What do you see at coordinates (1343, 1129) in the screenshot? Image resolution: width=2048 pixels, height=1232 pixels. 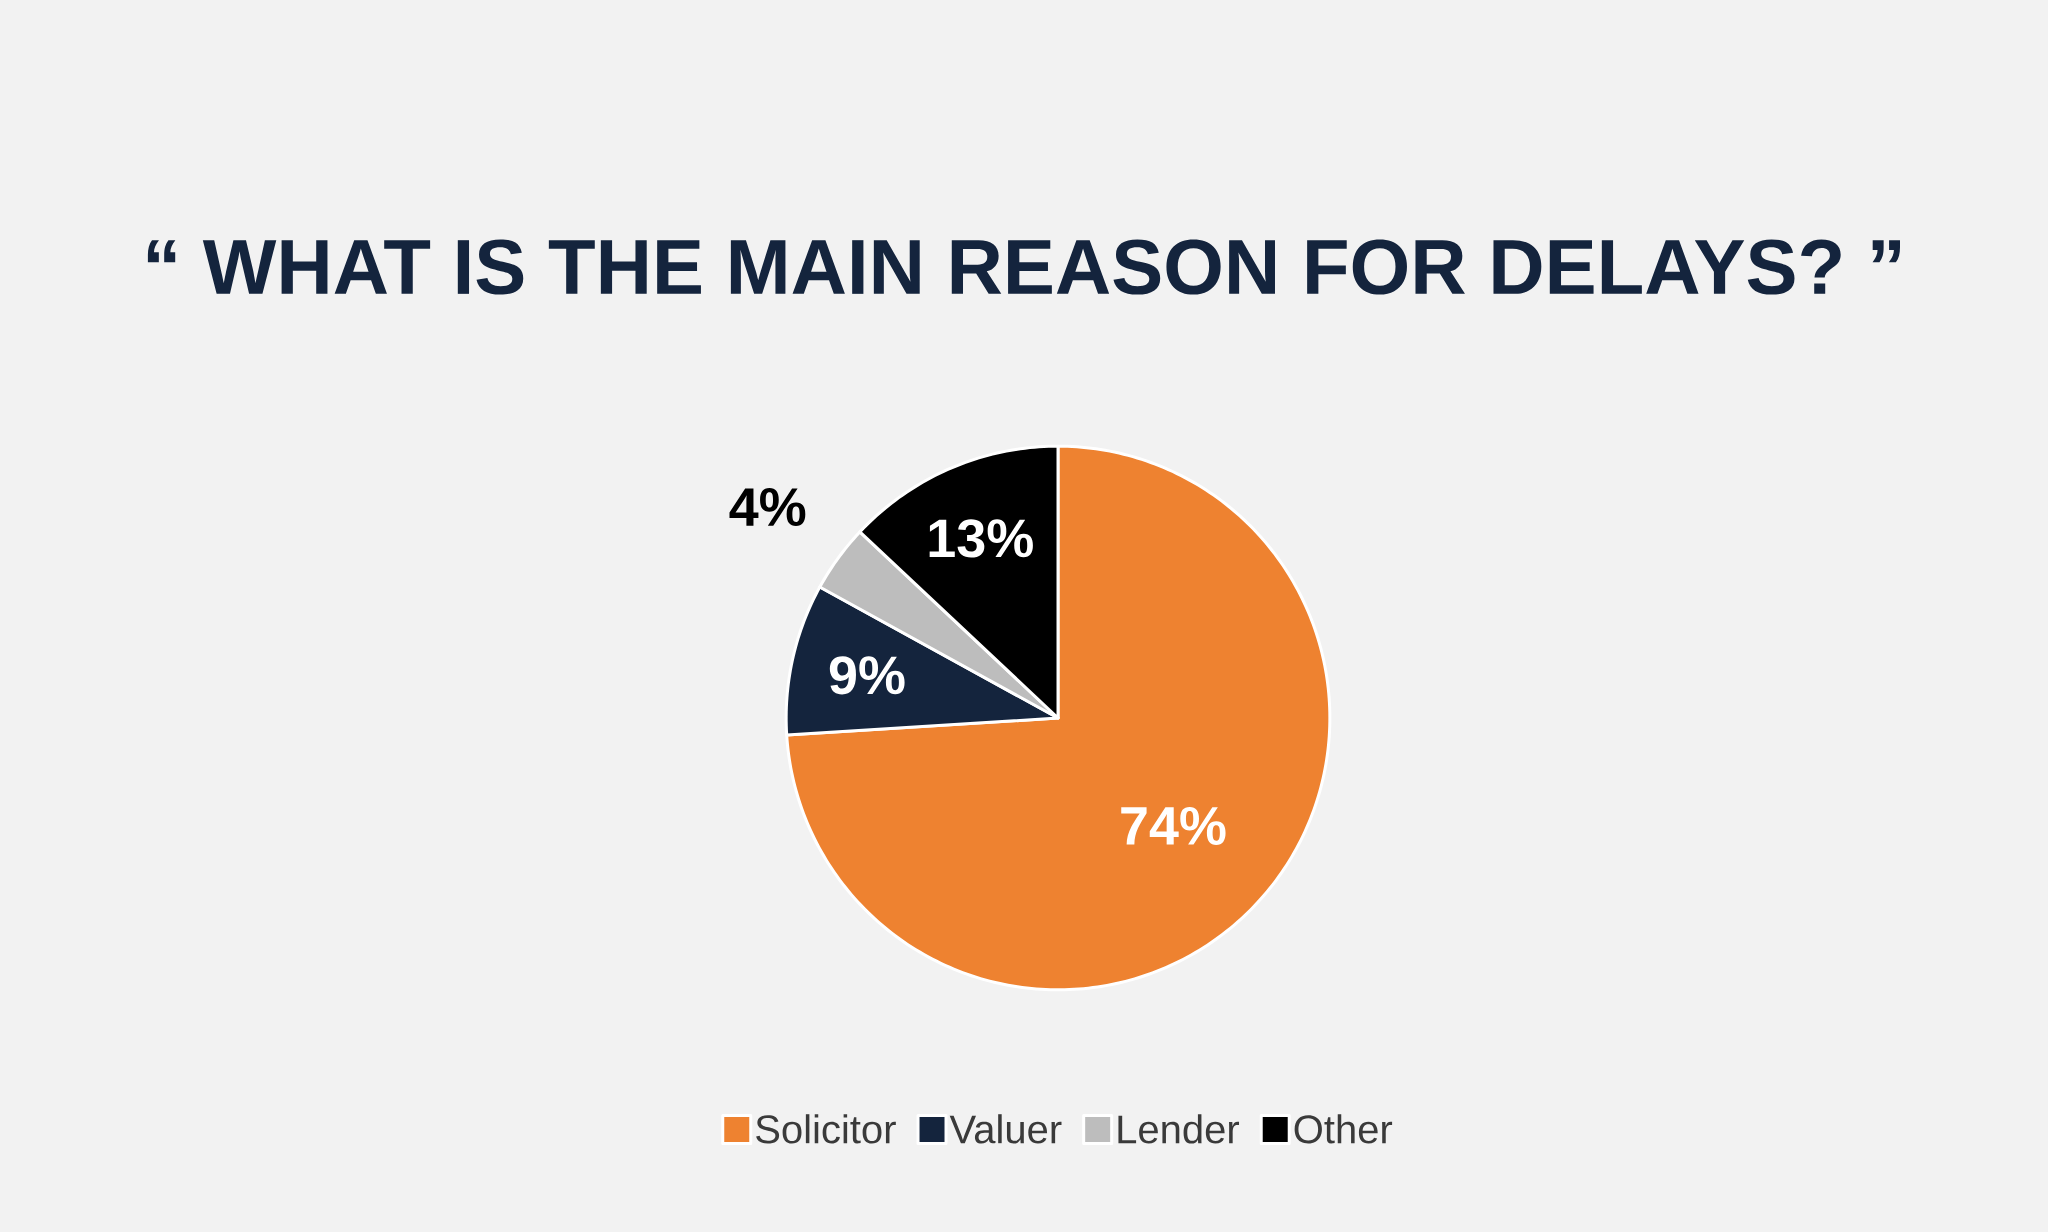 I see `legend-label: Other` at bounding box center [1343, 1129].